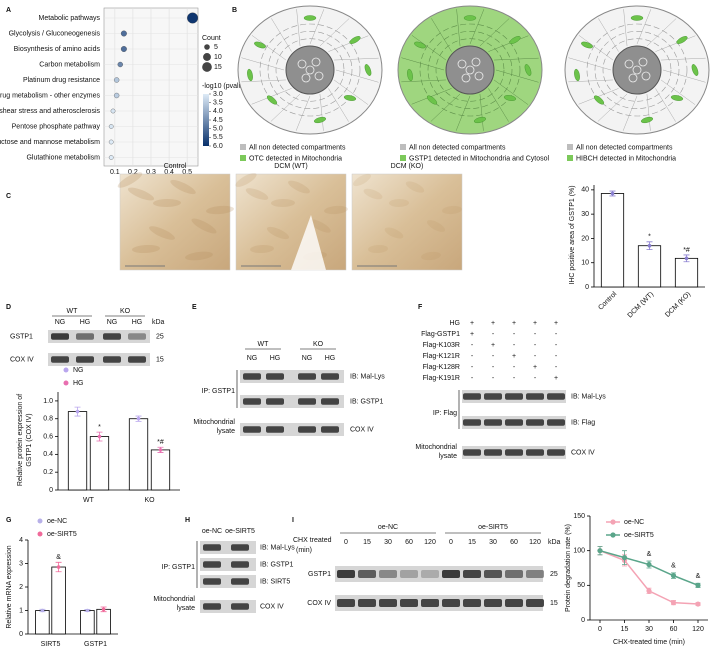 This screenshot has width=721, height=653. Describe the element at coordinates (554, 574) in the screenshot. I see `kda-label: 25` at that location.